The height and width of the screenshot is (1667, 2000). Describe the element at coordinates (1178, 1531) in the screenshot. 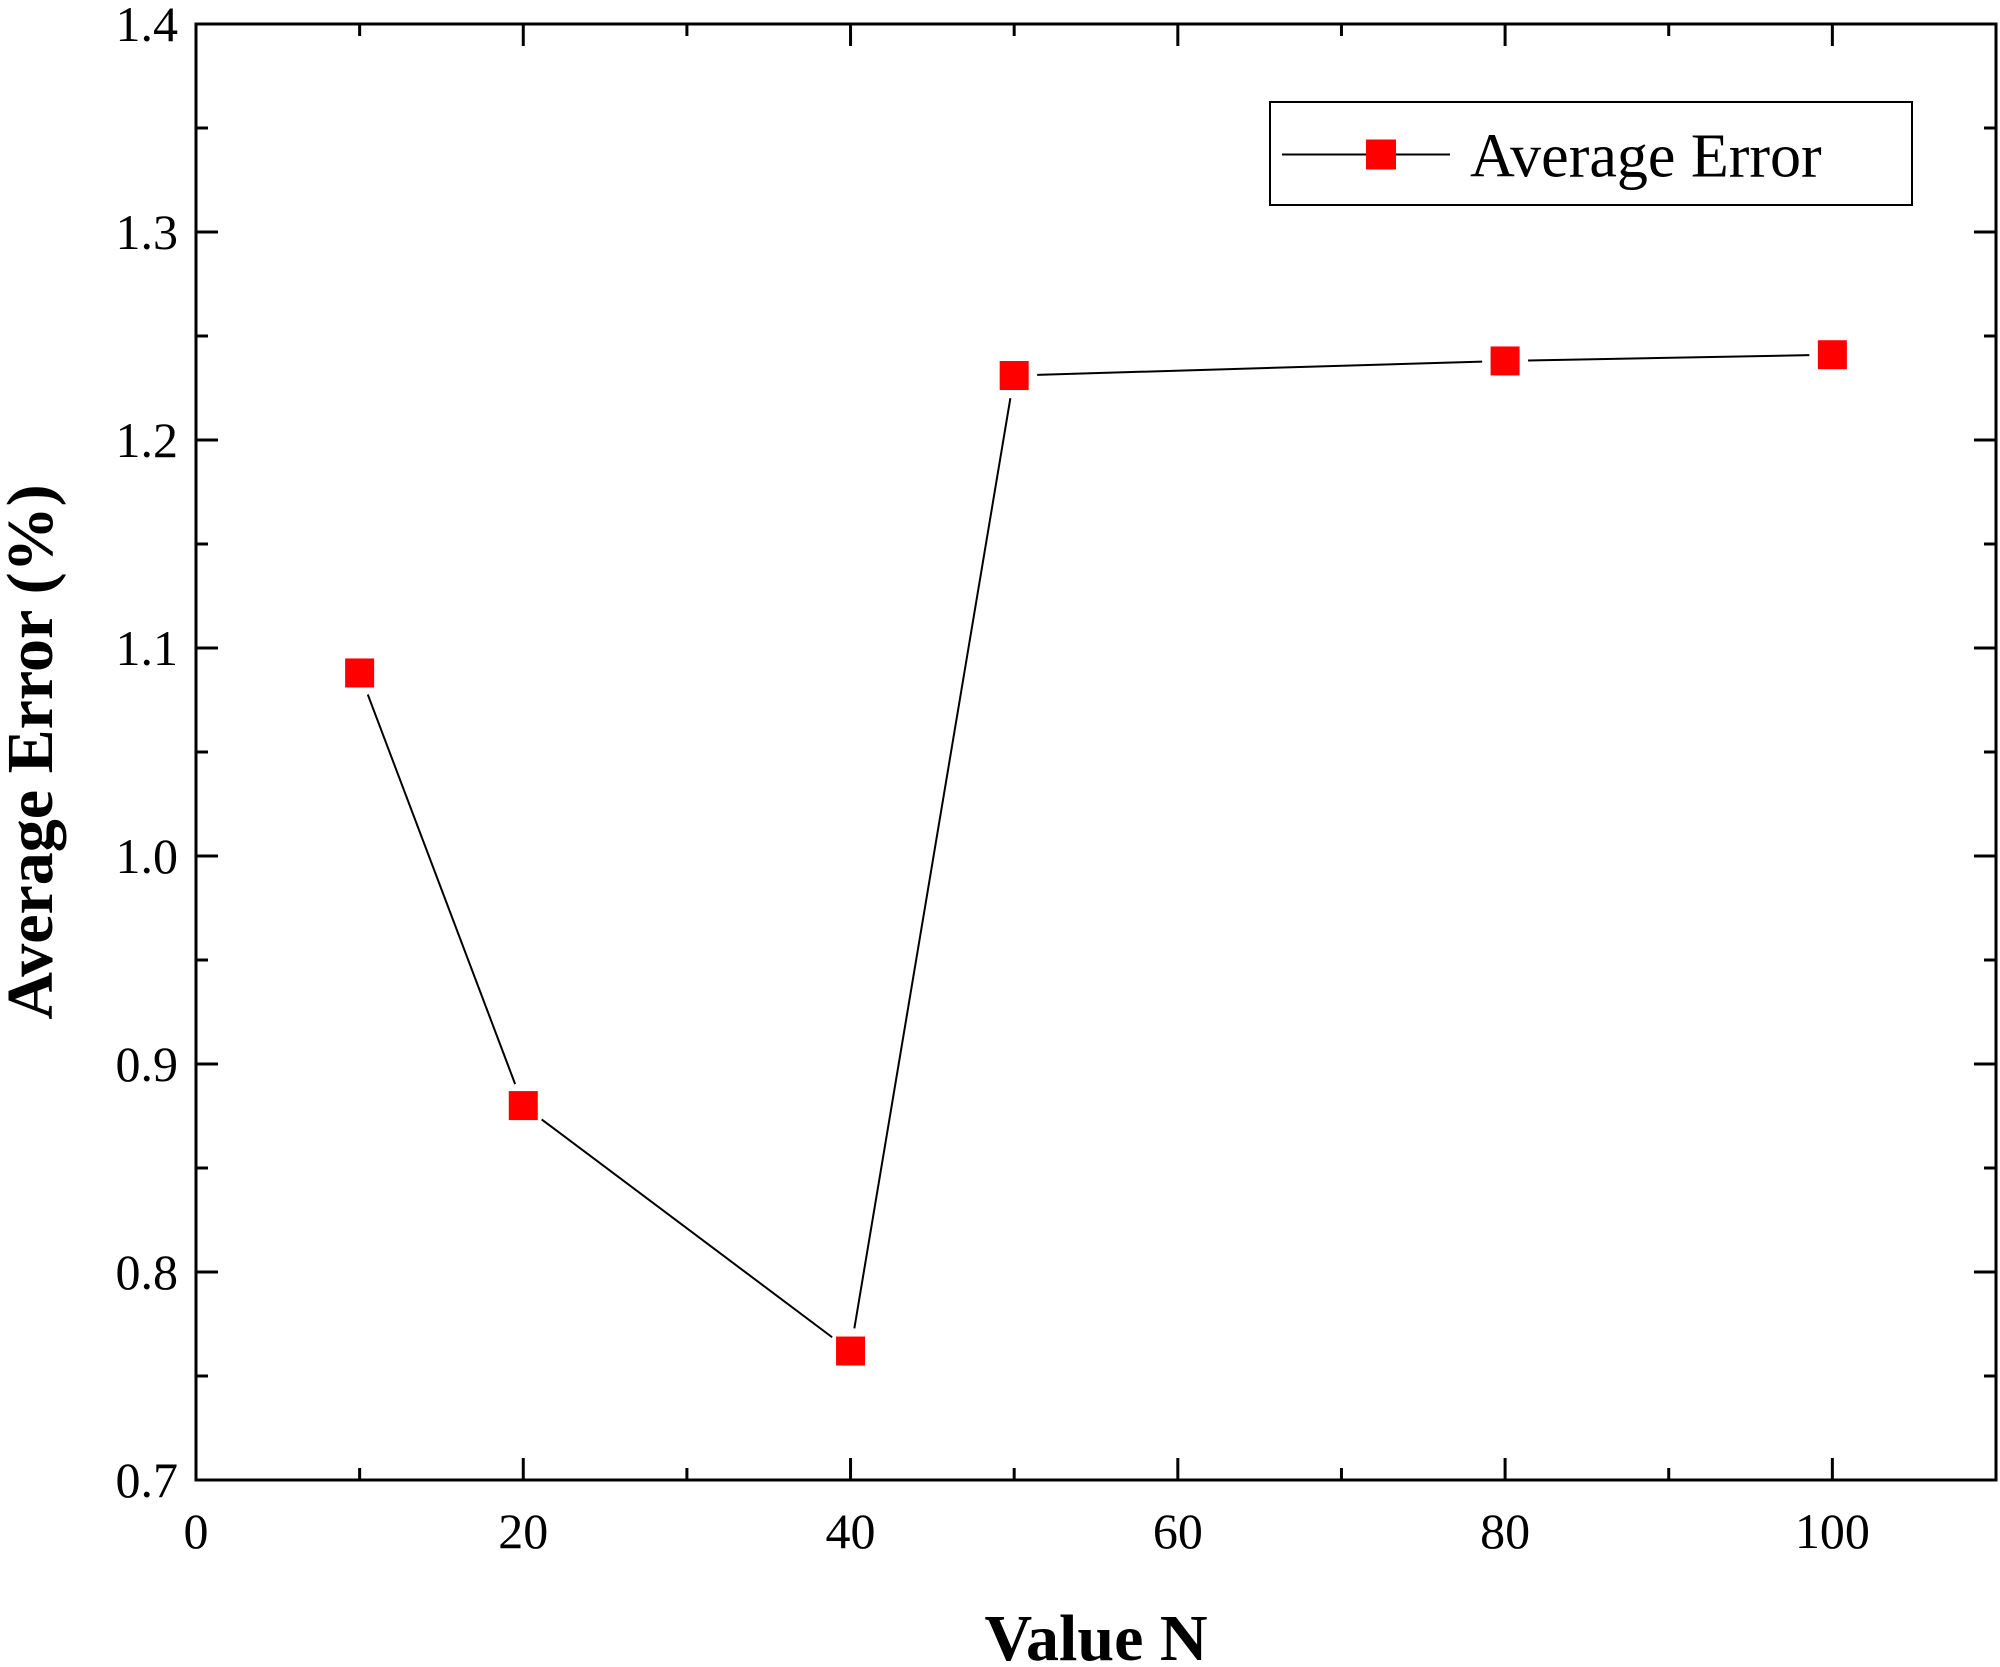

I see `x-tick-label: 60` at that location.